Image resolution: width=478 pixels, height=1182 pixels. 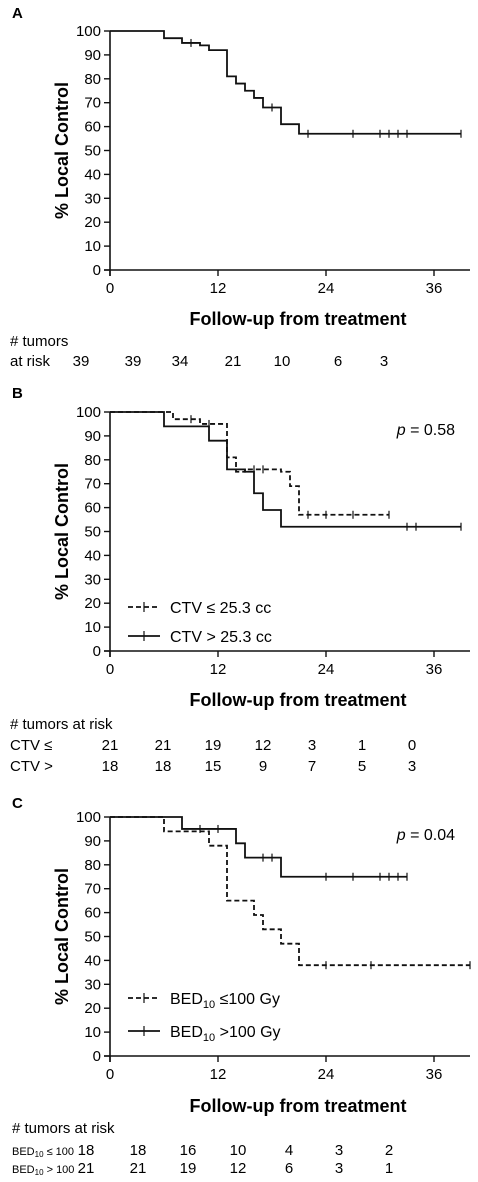 I want to click on legend-label: CTV > 25.3 cc, so click(x=221, y=637).